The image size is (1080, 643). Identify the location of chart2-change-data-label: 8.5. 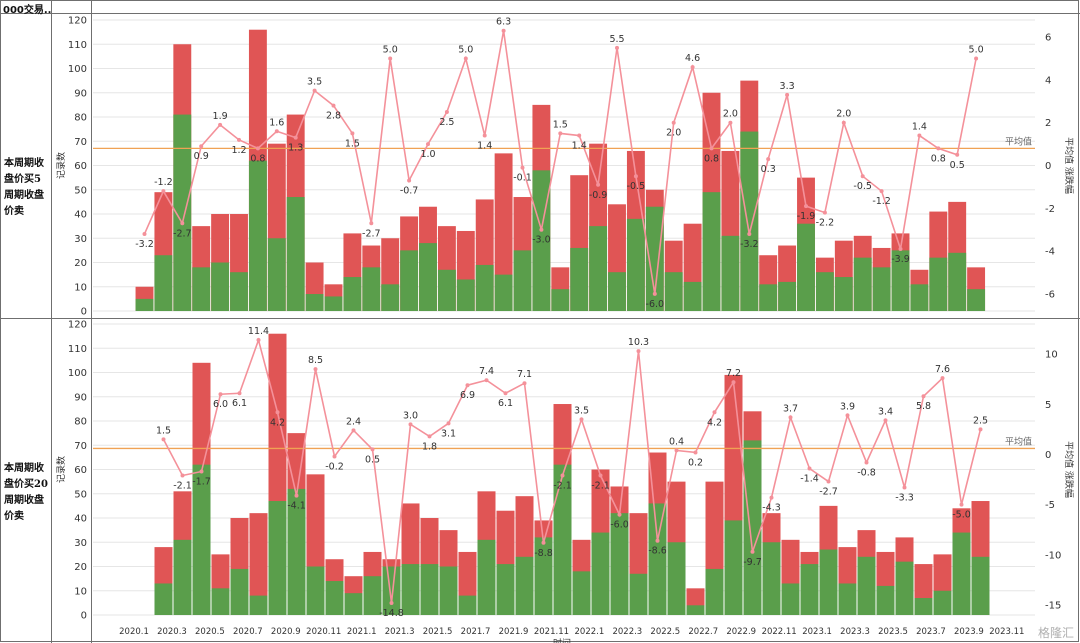
(315, 360).